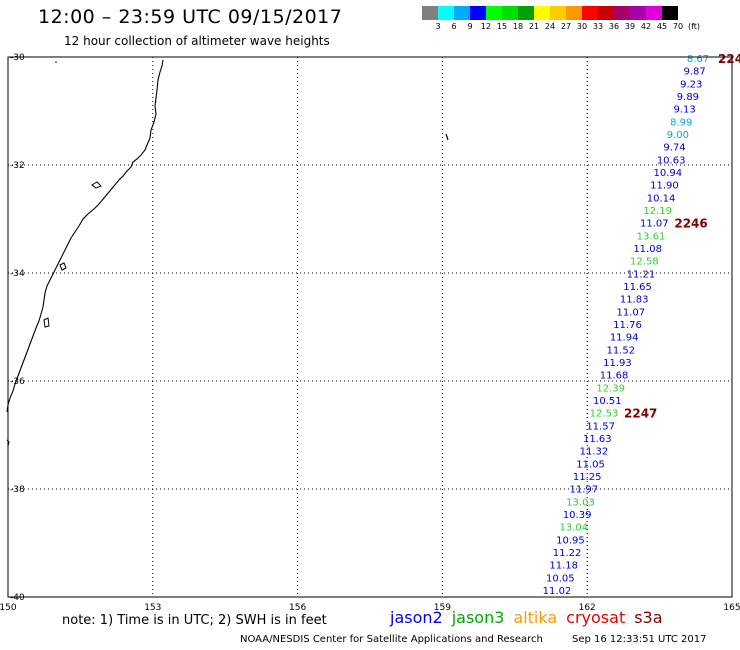 Image resolution: width=740 pixels, height=650 pixels. What do you see at coordinates (478, 617) in the screenshot?
I see `legend-jason3: jason3` at bounding box center [478, 617].